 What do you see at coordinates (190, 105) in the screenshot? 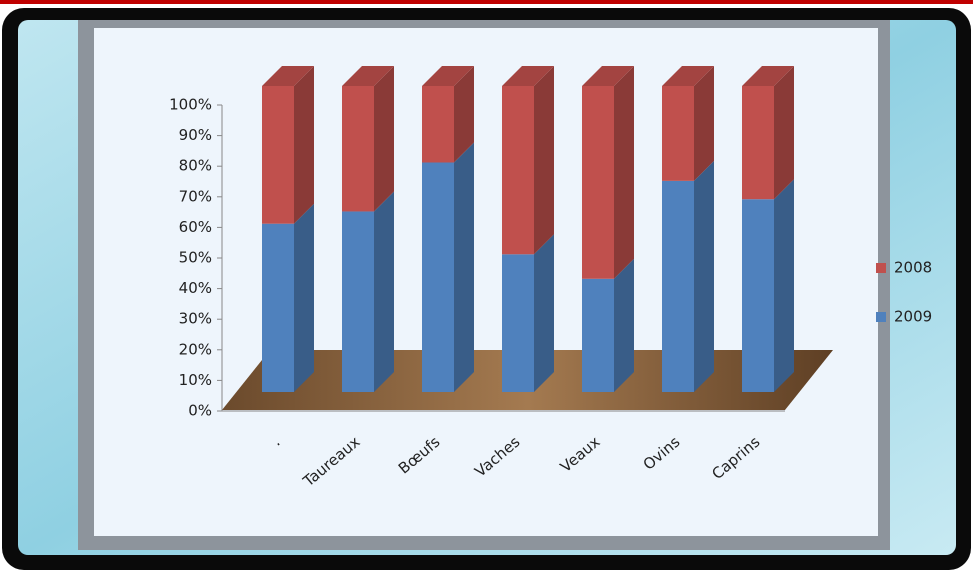
I see `y-tick-label: 100%` at bounding box center [190, 105].